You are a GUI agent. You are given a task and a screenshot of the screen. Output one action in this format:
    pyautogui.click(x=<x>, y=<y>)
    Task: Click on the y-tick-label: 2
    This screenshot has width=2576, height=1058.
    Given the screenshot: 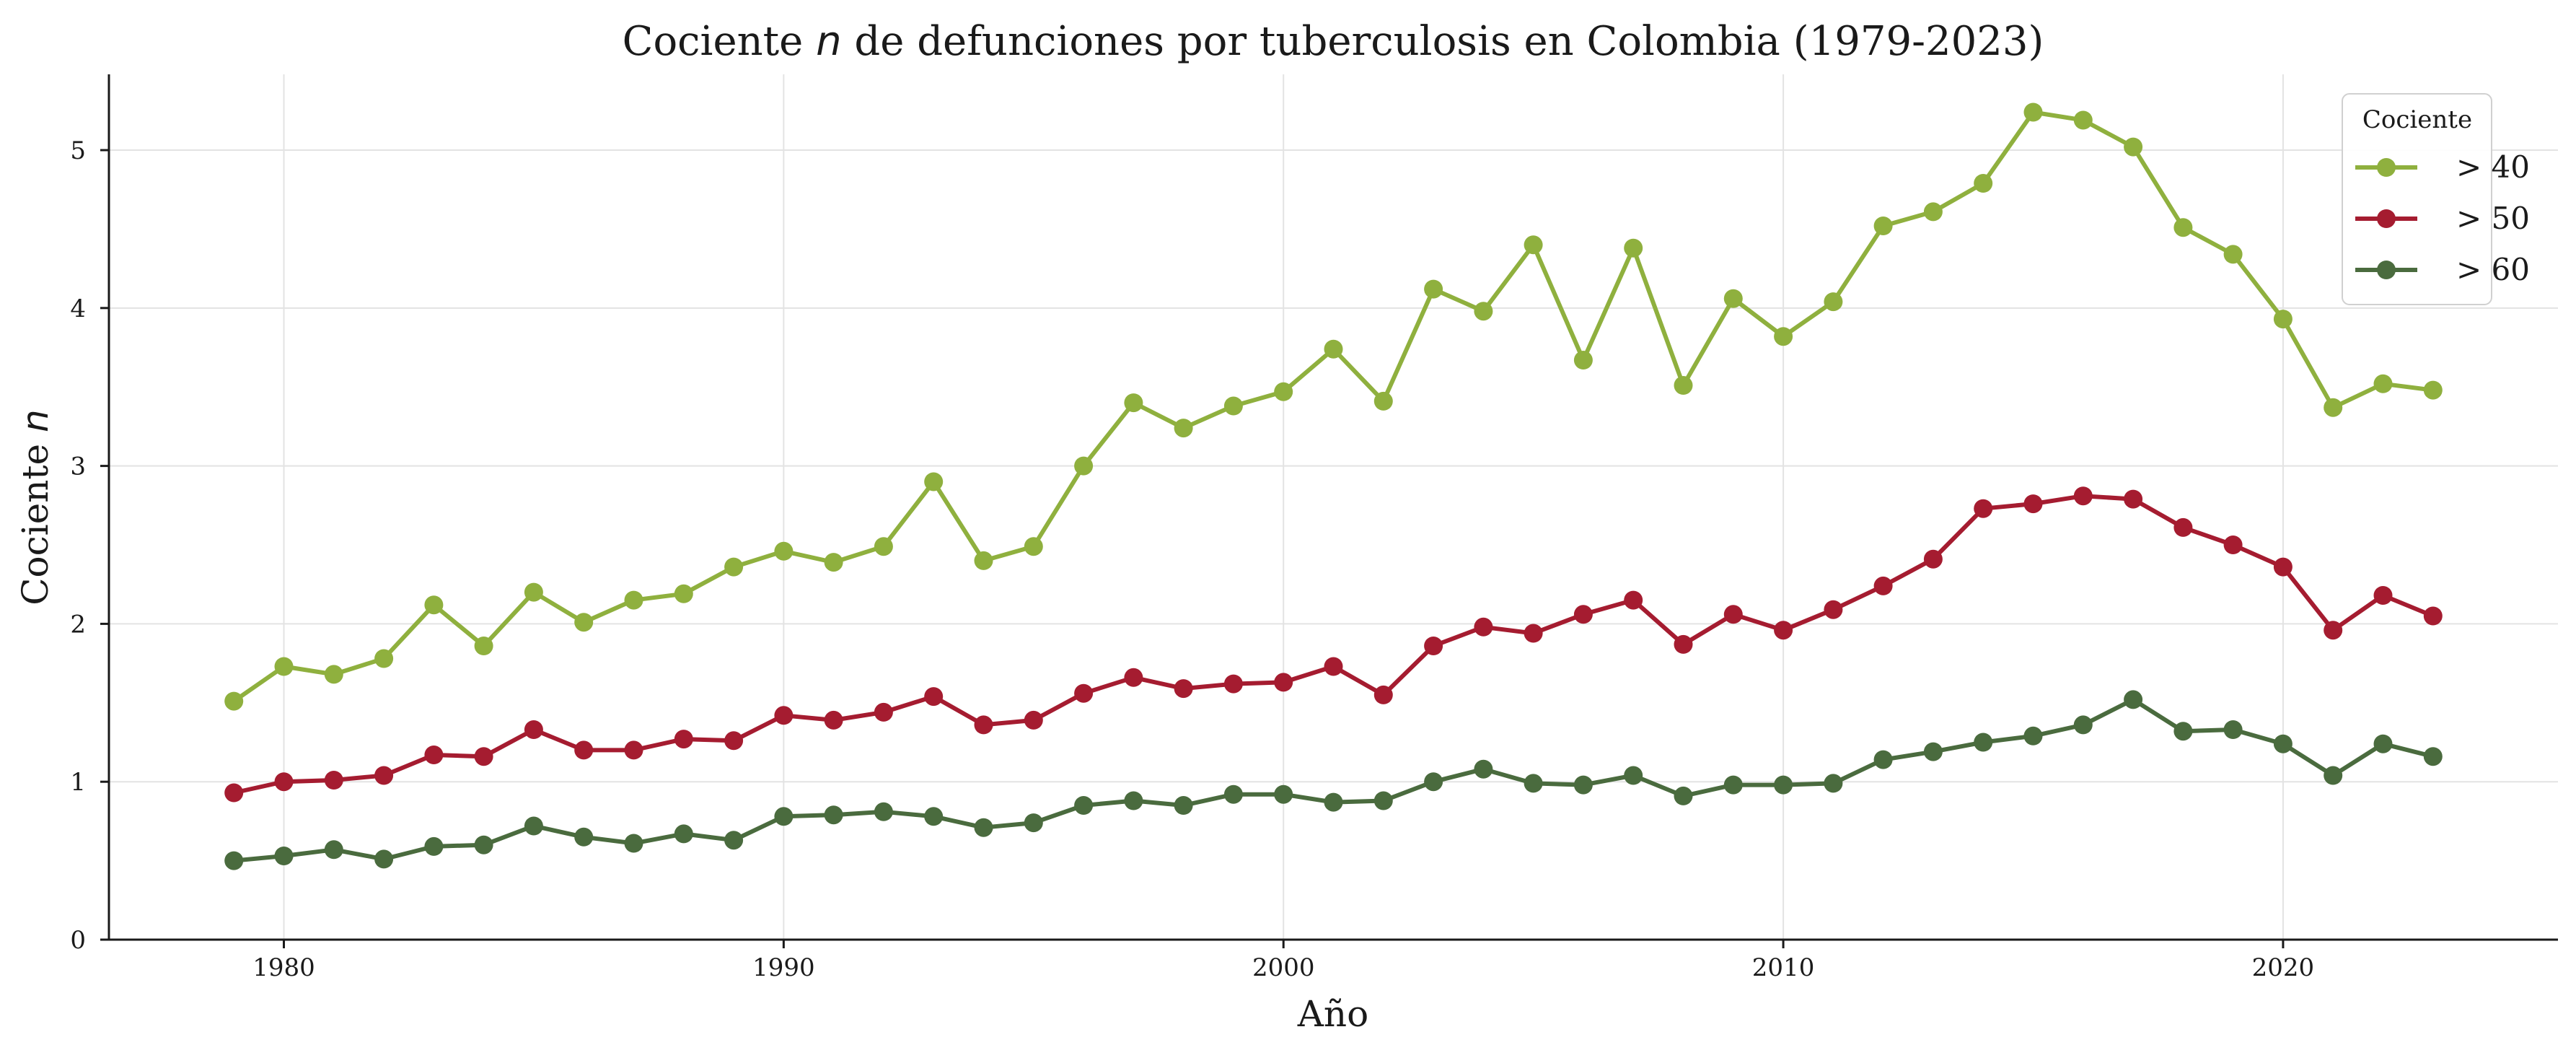 What is the action you would take?
    pyautogui.click(x=78, y=624)
    